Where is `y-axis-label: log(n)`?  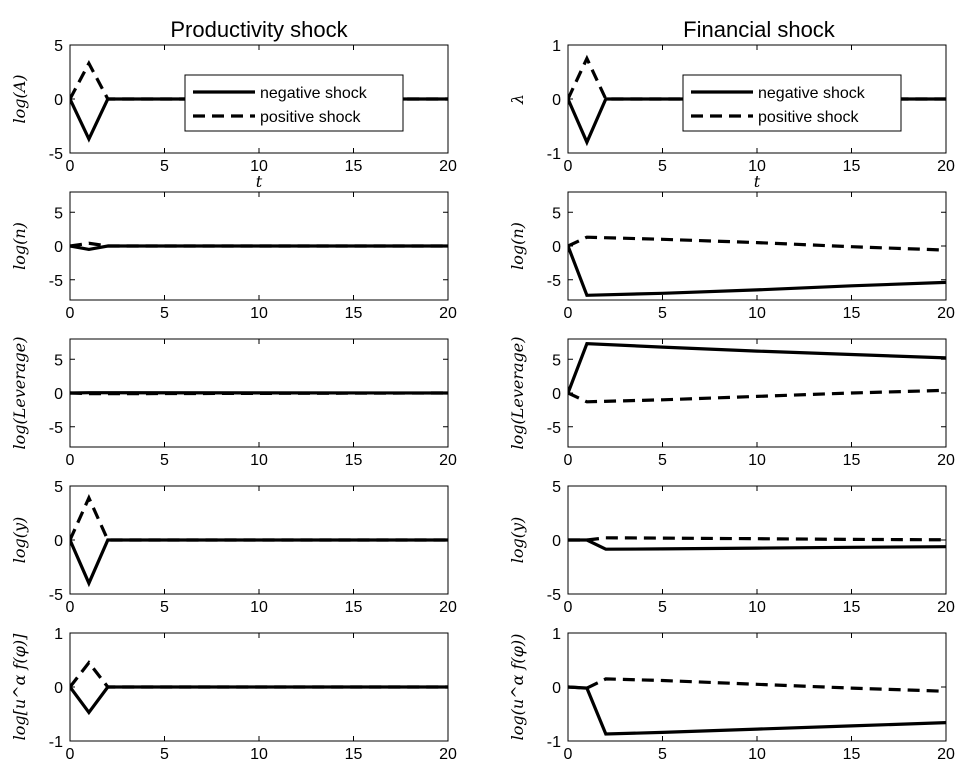
y-axis-label: log(n) is located at coordinates (517, 246).